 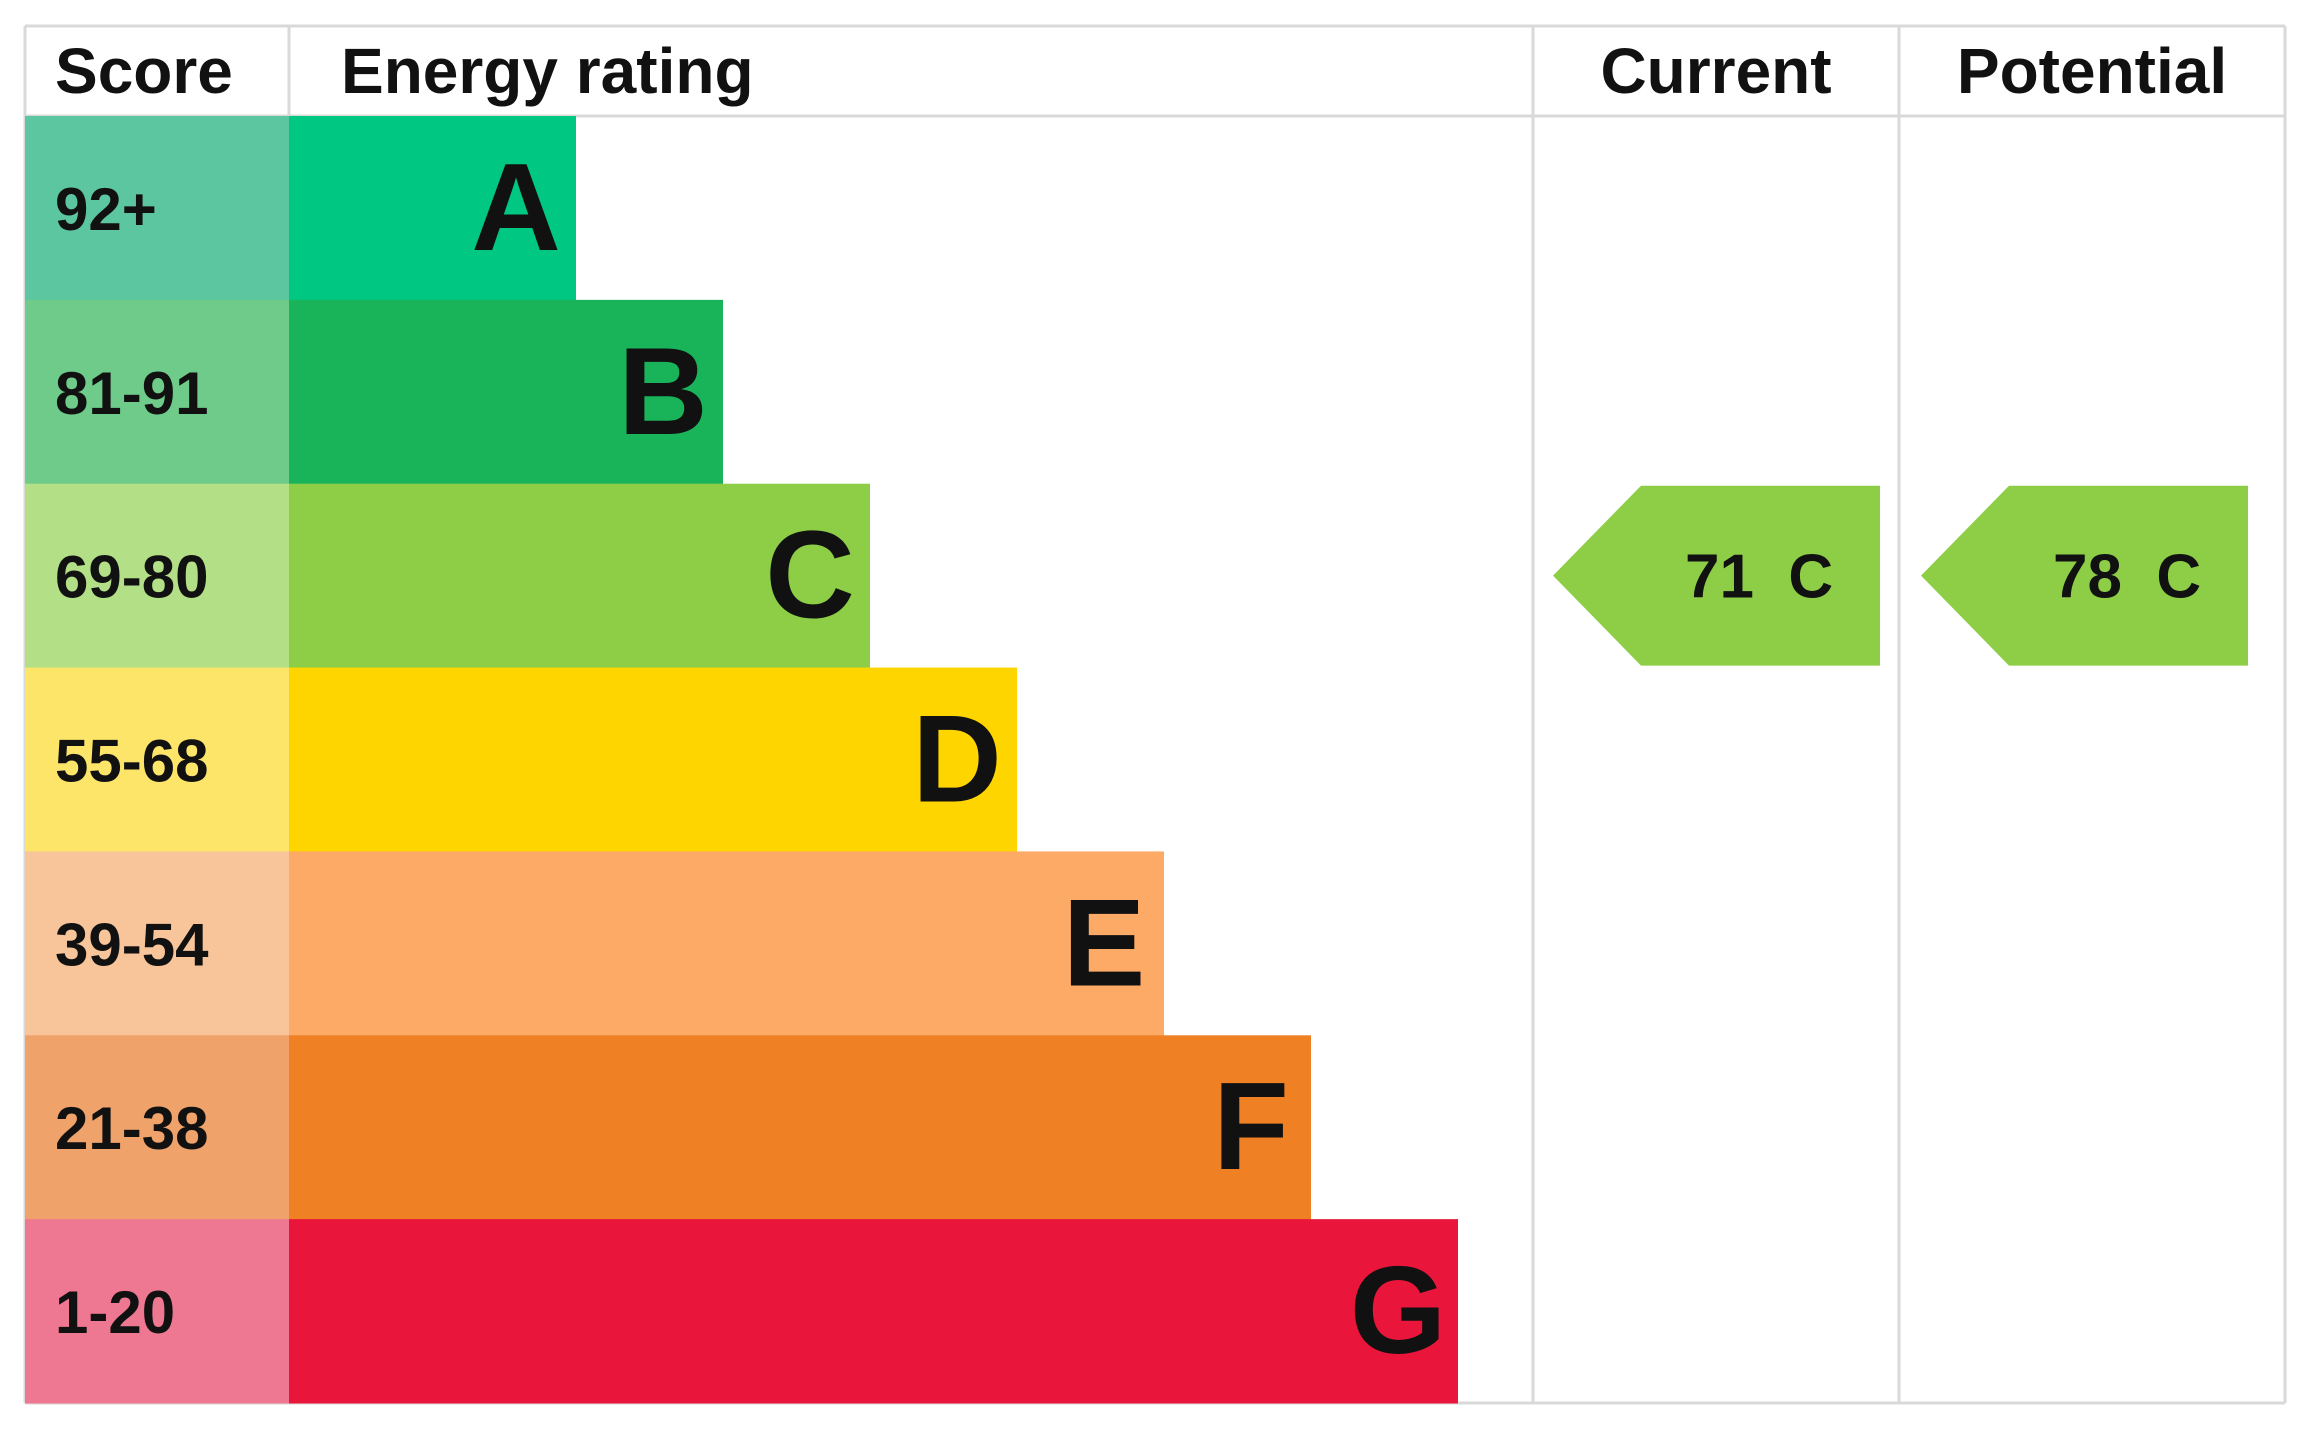 What do you see at coordinates (132, 944) in the screenshot?
I see `score-label: 39-54` at bounding box center [132, 944].